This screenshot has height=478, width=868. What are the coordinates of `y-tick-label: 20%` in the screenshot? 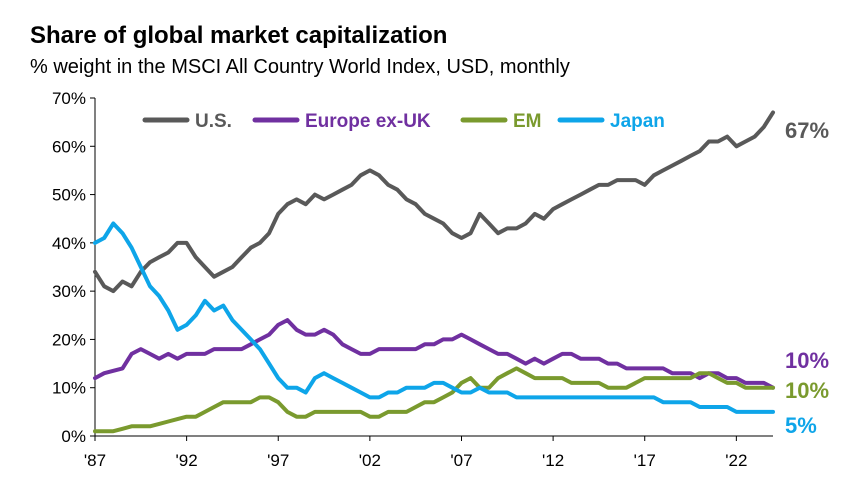 It's located at (69, 339).